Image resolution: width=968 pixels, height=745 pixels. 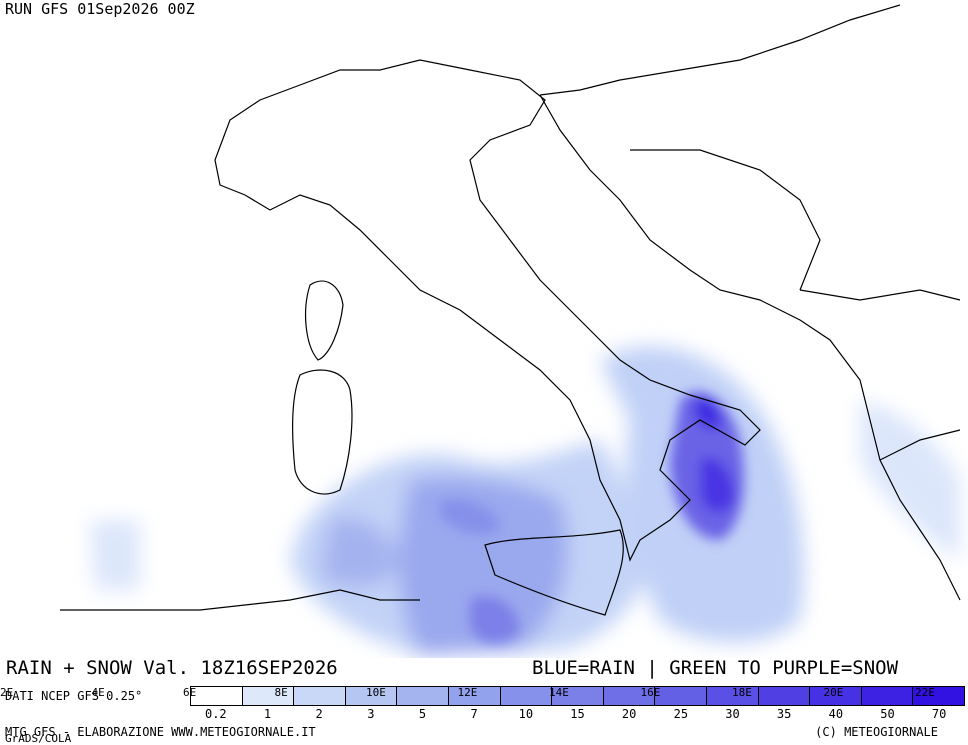 What do you see at coordinates (526, 714) in the screenshot?
I see `colorbar-label: 10` at bounding box center [526, 714].